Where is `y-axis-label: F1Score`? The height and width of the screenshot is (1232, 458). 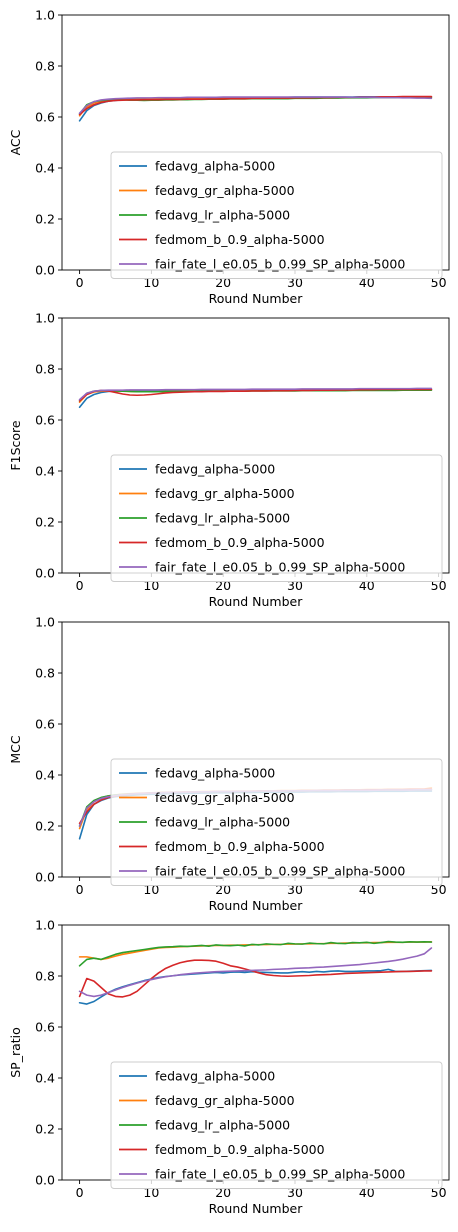 y-axis-label: F1Score is located at coordinates (15, 445).